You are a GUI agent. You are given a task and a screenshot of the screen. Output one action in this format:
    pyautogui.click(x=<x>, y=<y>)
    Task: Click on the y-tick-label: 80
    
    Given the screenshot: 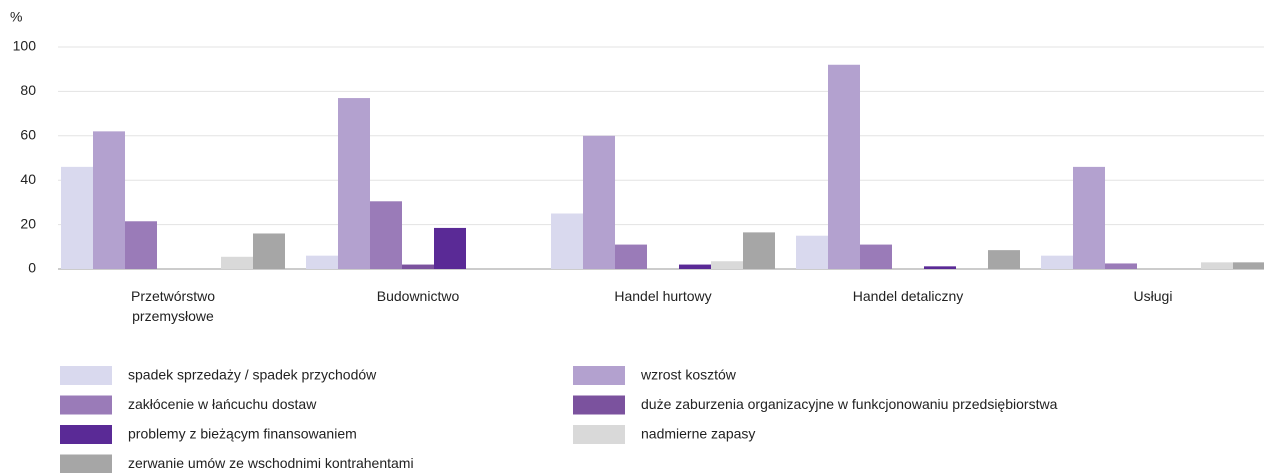 What is the action you would take?
    pyautogui.click(x=28, y=90)
    